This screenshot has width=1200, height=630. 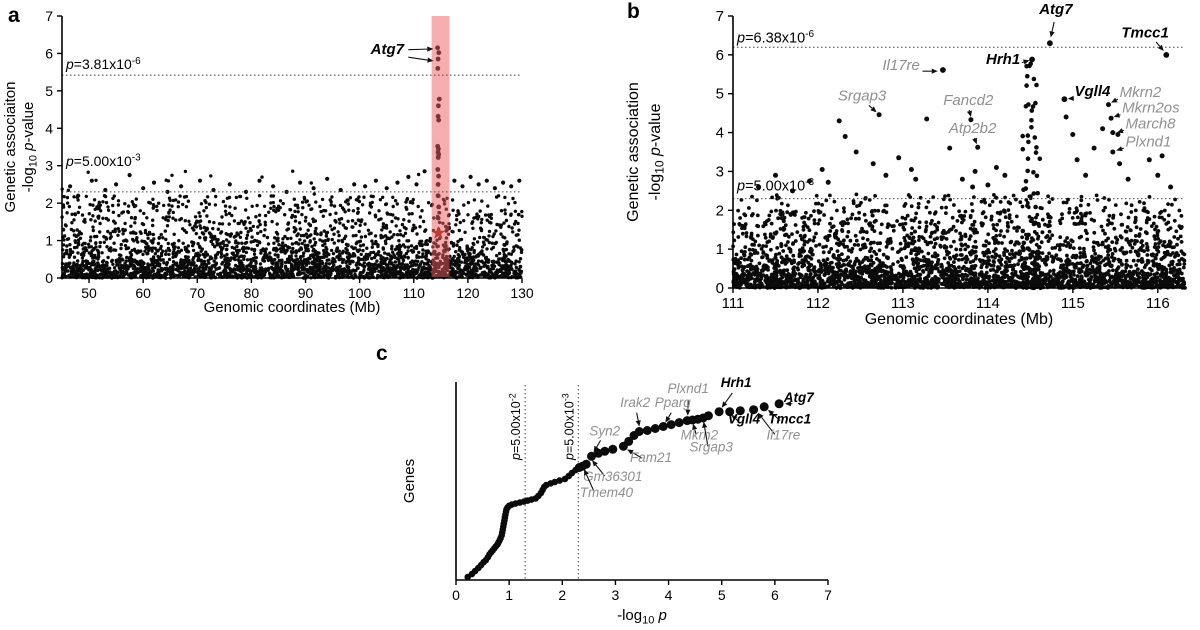 I want to click on gene-label-fancd2: Fancd2, so click(x=968, y=100).